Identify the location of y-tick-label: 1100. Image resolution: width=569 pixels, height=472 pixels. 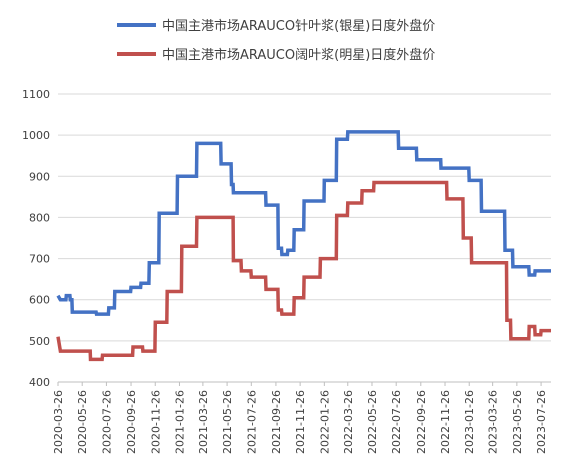
(36, 94).